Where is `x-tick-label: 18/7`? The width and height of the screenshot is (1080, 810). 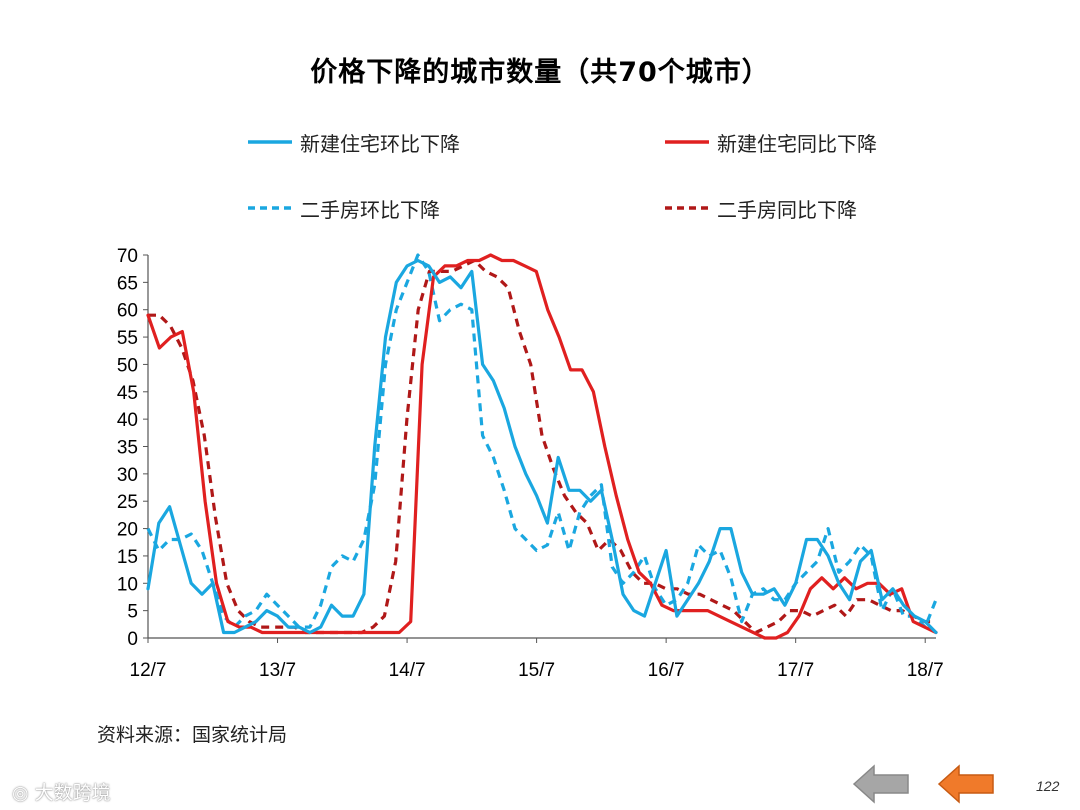
x-tick-label: 18/7 is located at coordinates (925, 670).